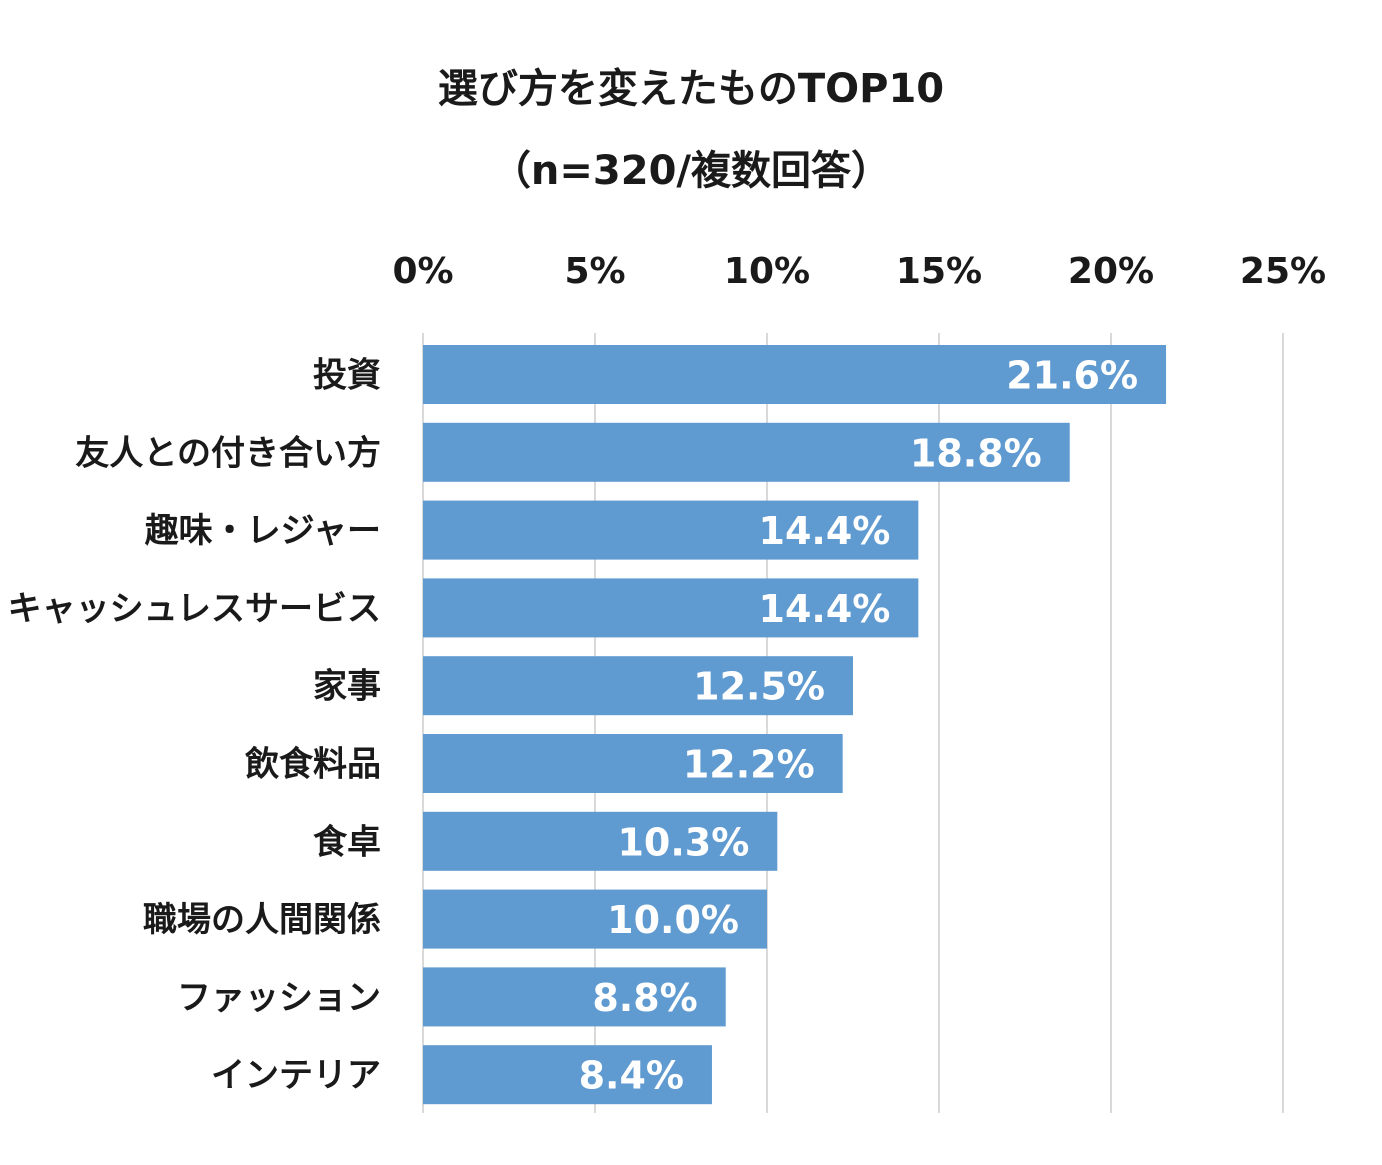  I want to click on data-label: 8.4%, so click(631, 1076).